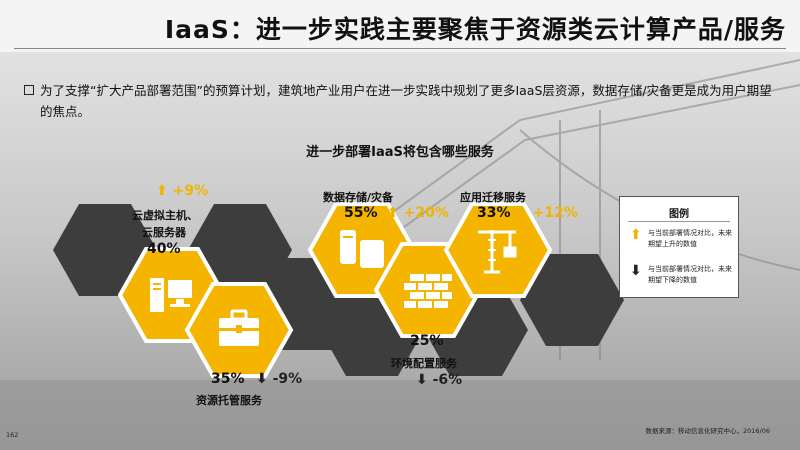  What do you see at coordinates (690, 274) in the screenshot?
I see `legend-down-text: 与当前部署情况对比，未来期望下降的数值` at bounding box center [690, 274].